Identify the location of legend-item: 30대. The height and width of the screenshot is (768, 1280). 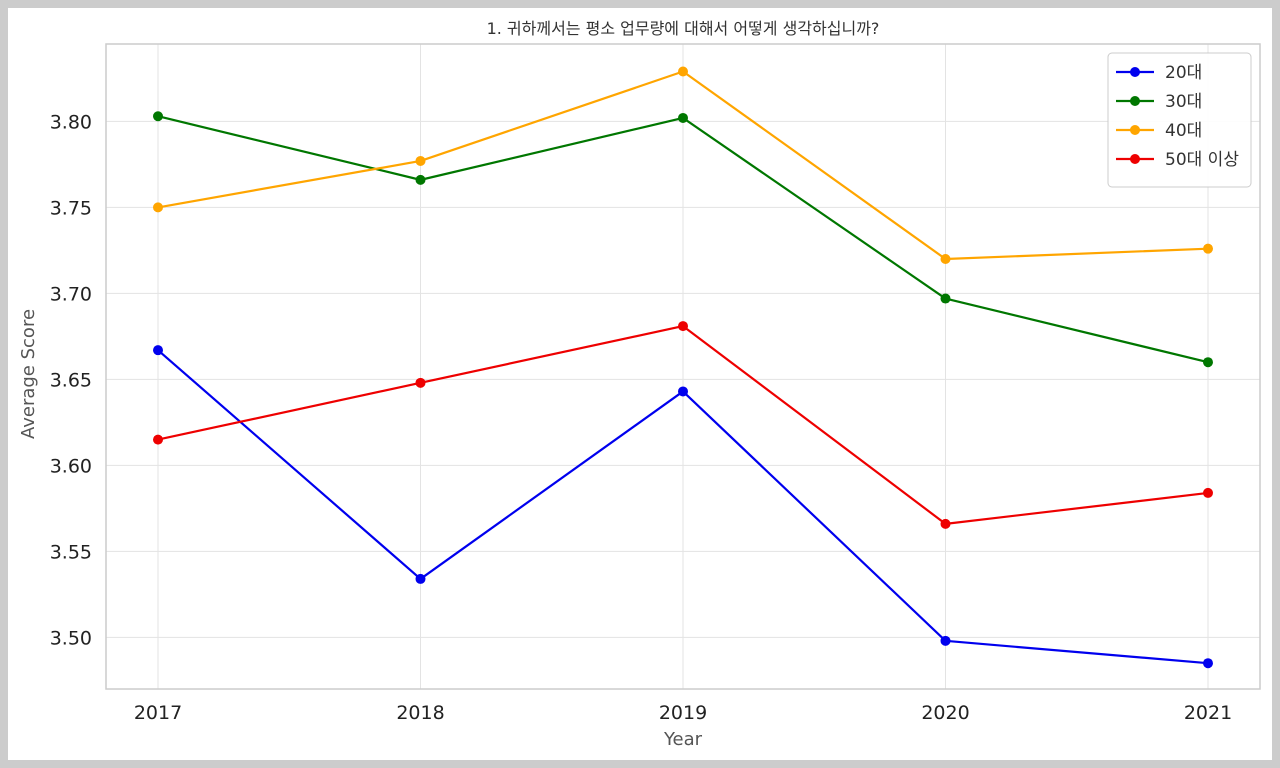
(1159, 102).